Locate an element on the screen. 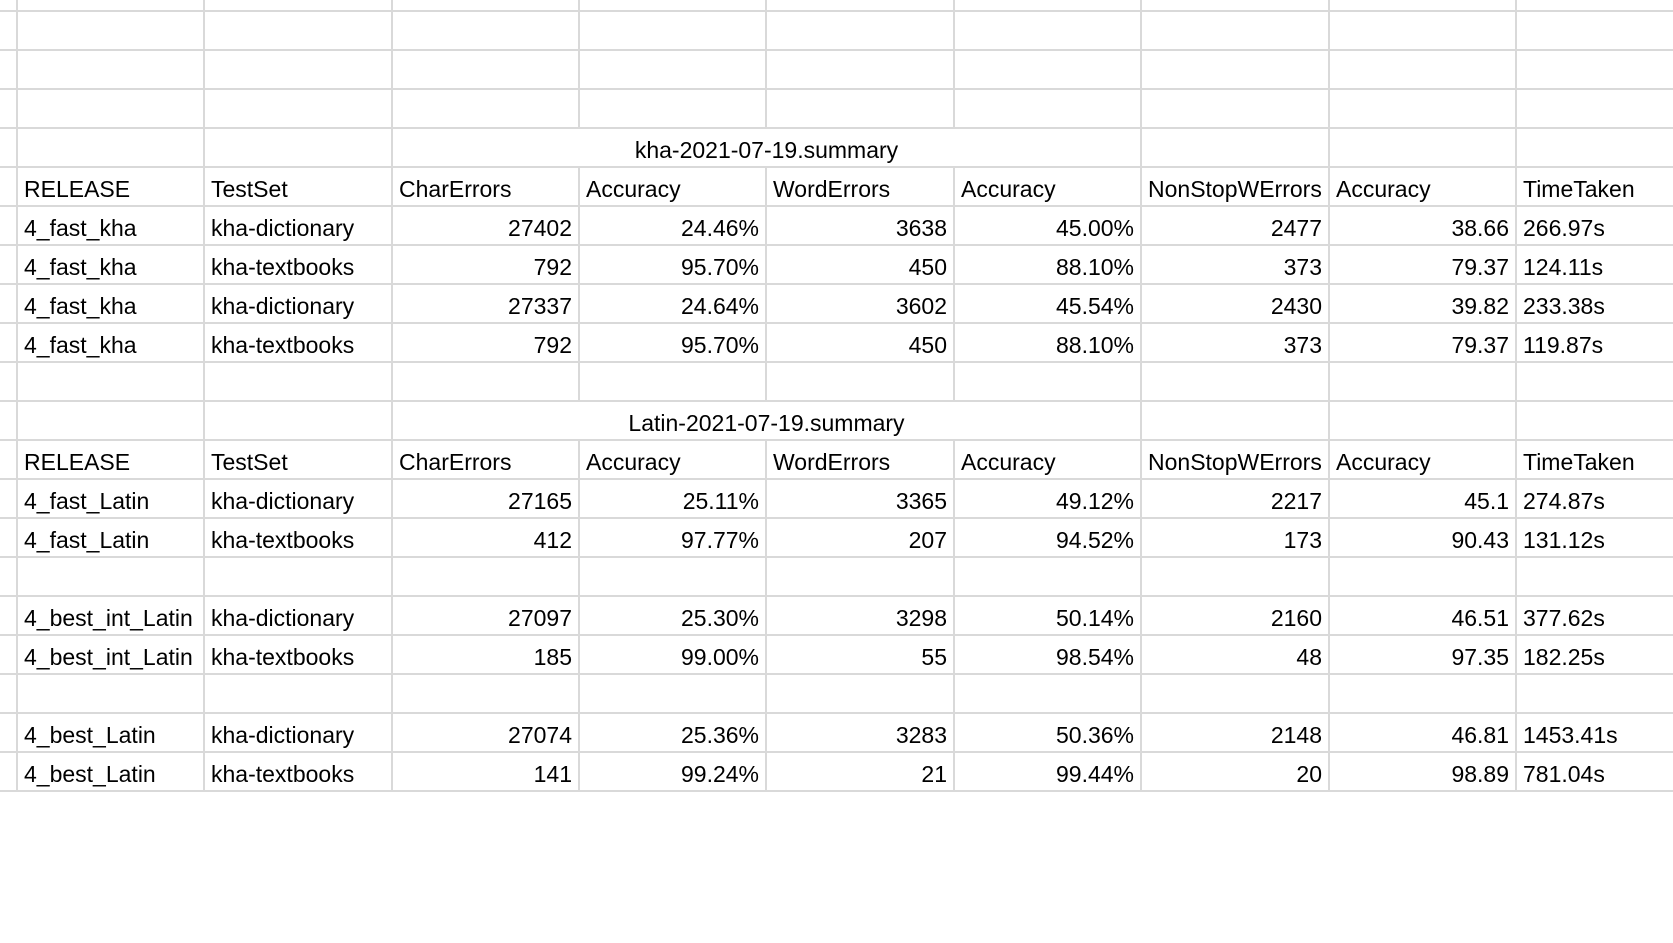 This screenshot has width=1673, height=943. column-header: NonStopWErrors is located at coordinates (1236, 460).